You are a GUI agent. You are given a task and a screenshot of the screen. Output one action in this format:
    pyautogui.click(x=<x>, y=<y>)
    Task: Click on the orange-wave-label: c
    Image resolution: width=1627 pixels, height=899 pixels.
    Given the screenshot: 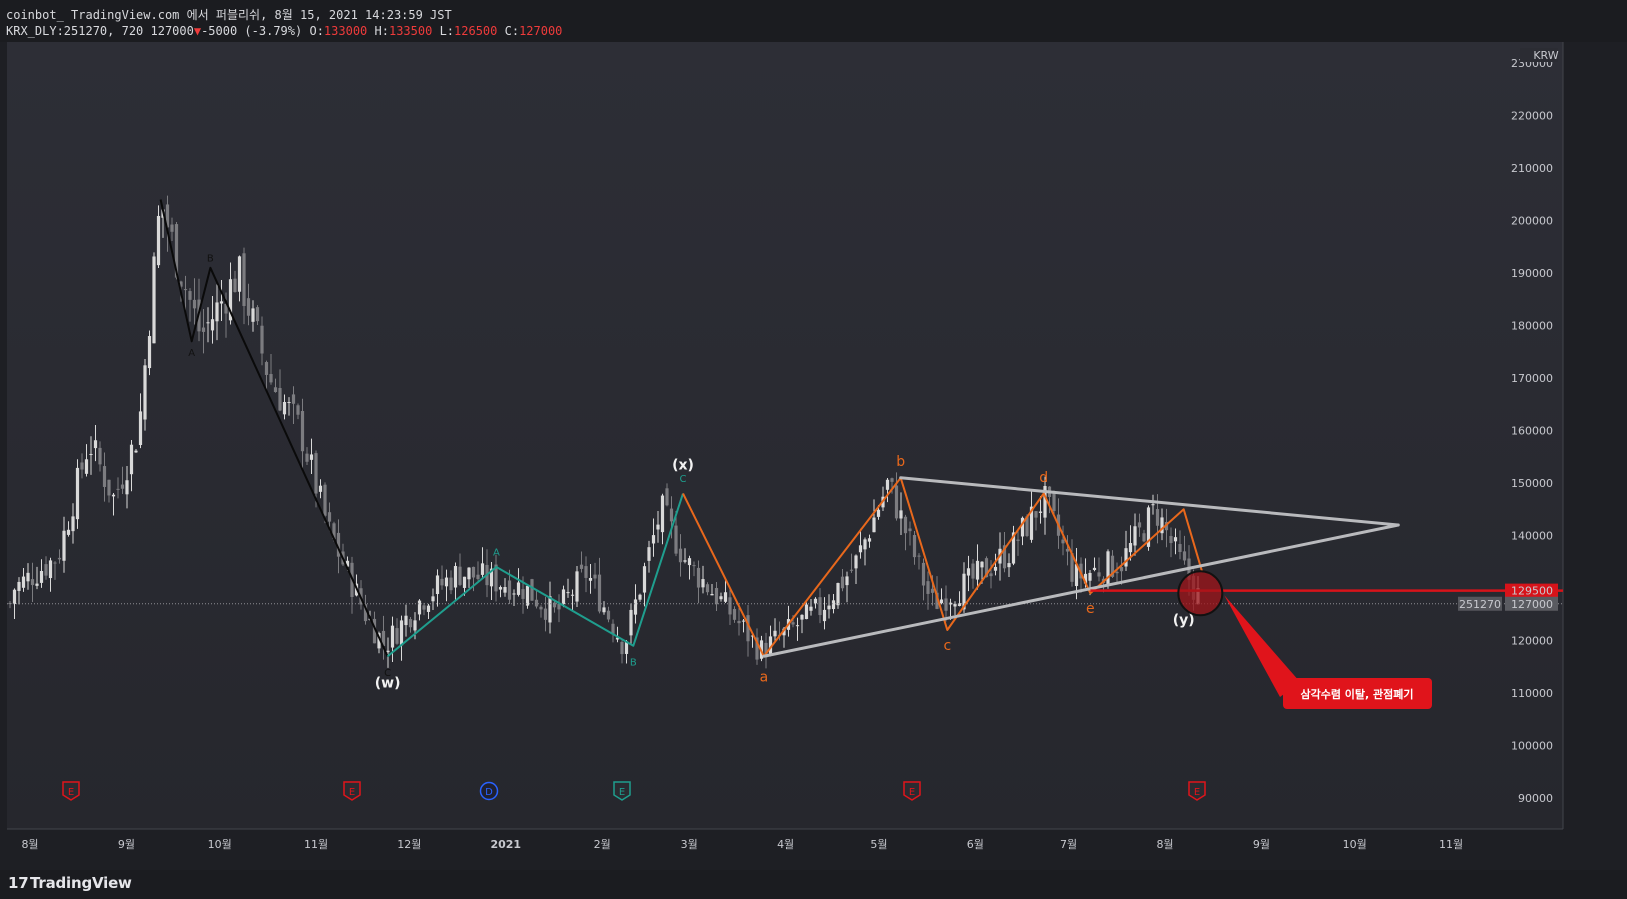 What is the action you would take?
    pyautogui.click(x=947, y=646)
    